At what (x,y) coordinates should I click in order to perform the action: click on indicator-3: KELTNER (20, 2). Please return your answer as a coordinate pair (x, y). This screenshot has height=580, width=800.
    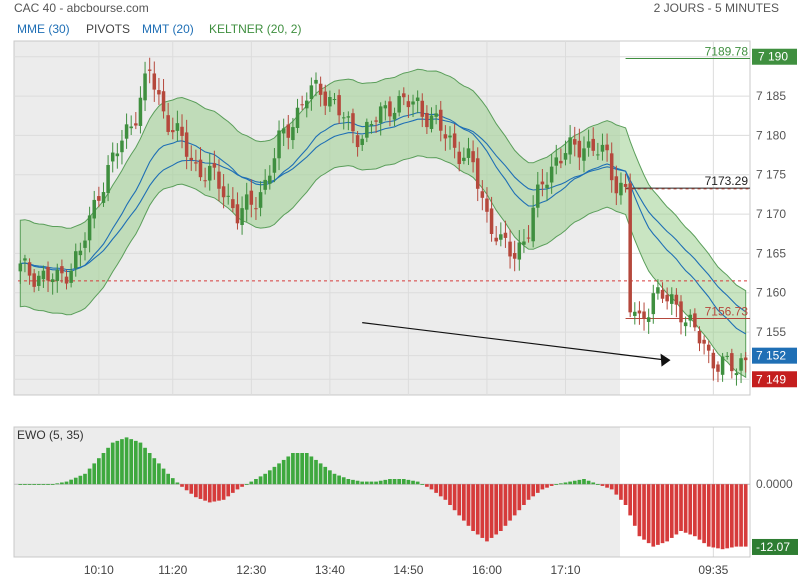
    Looking at the image, I should click on (255, 29).